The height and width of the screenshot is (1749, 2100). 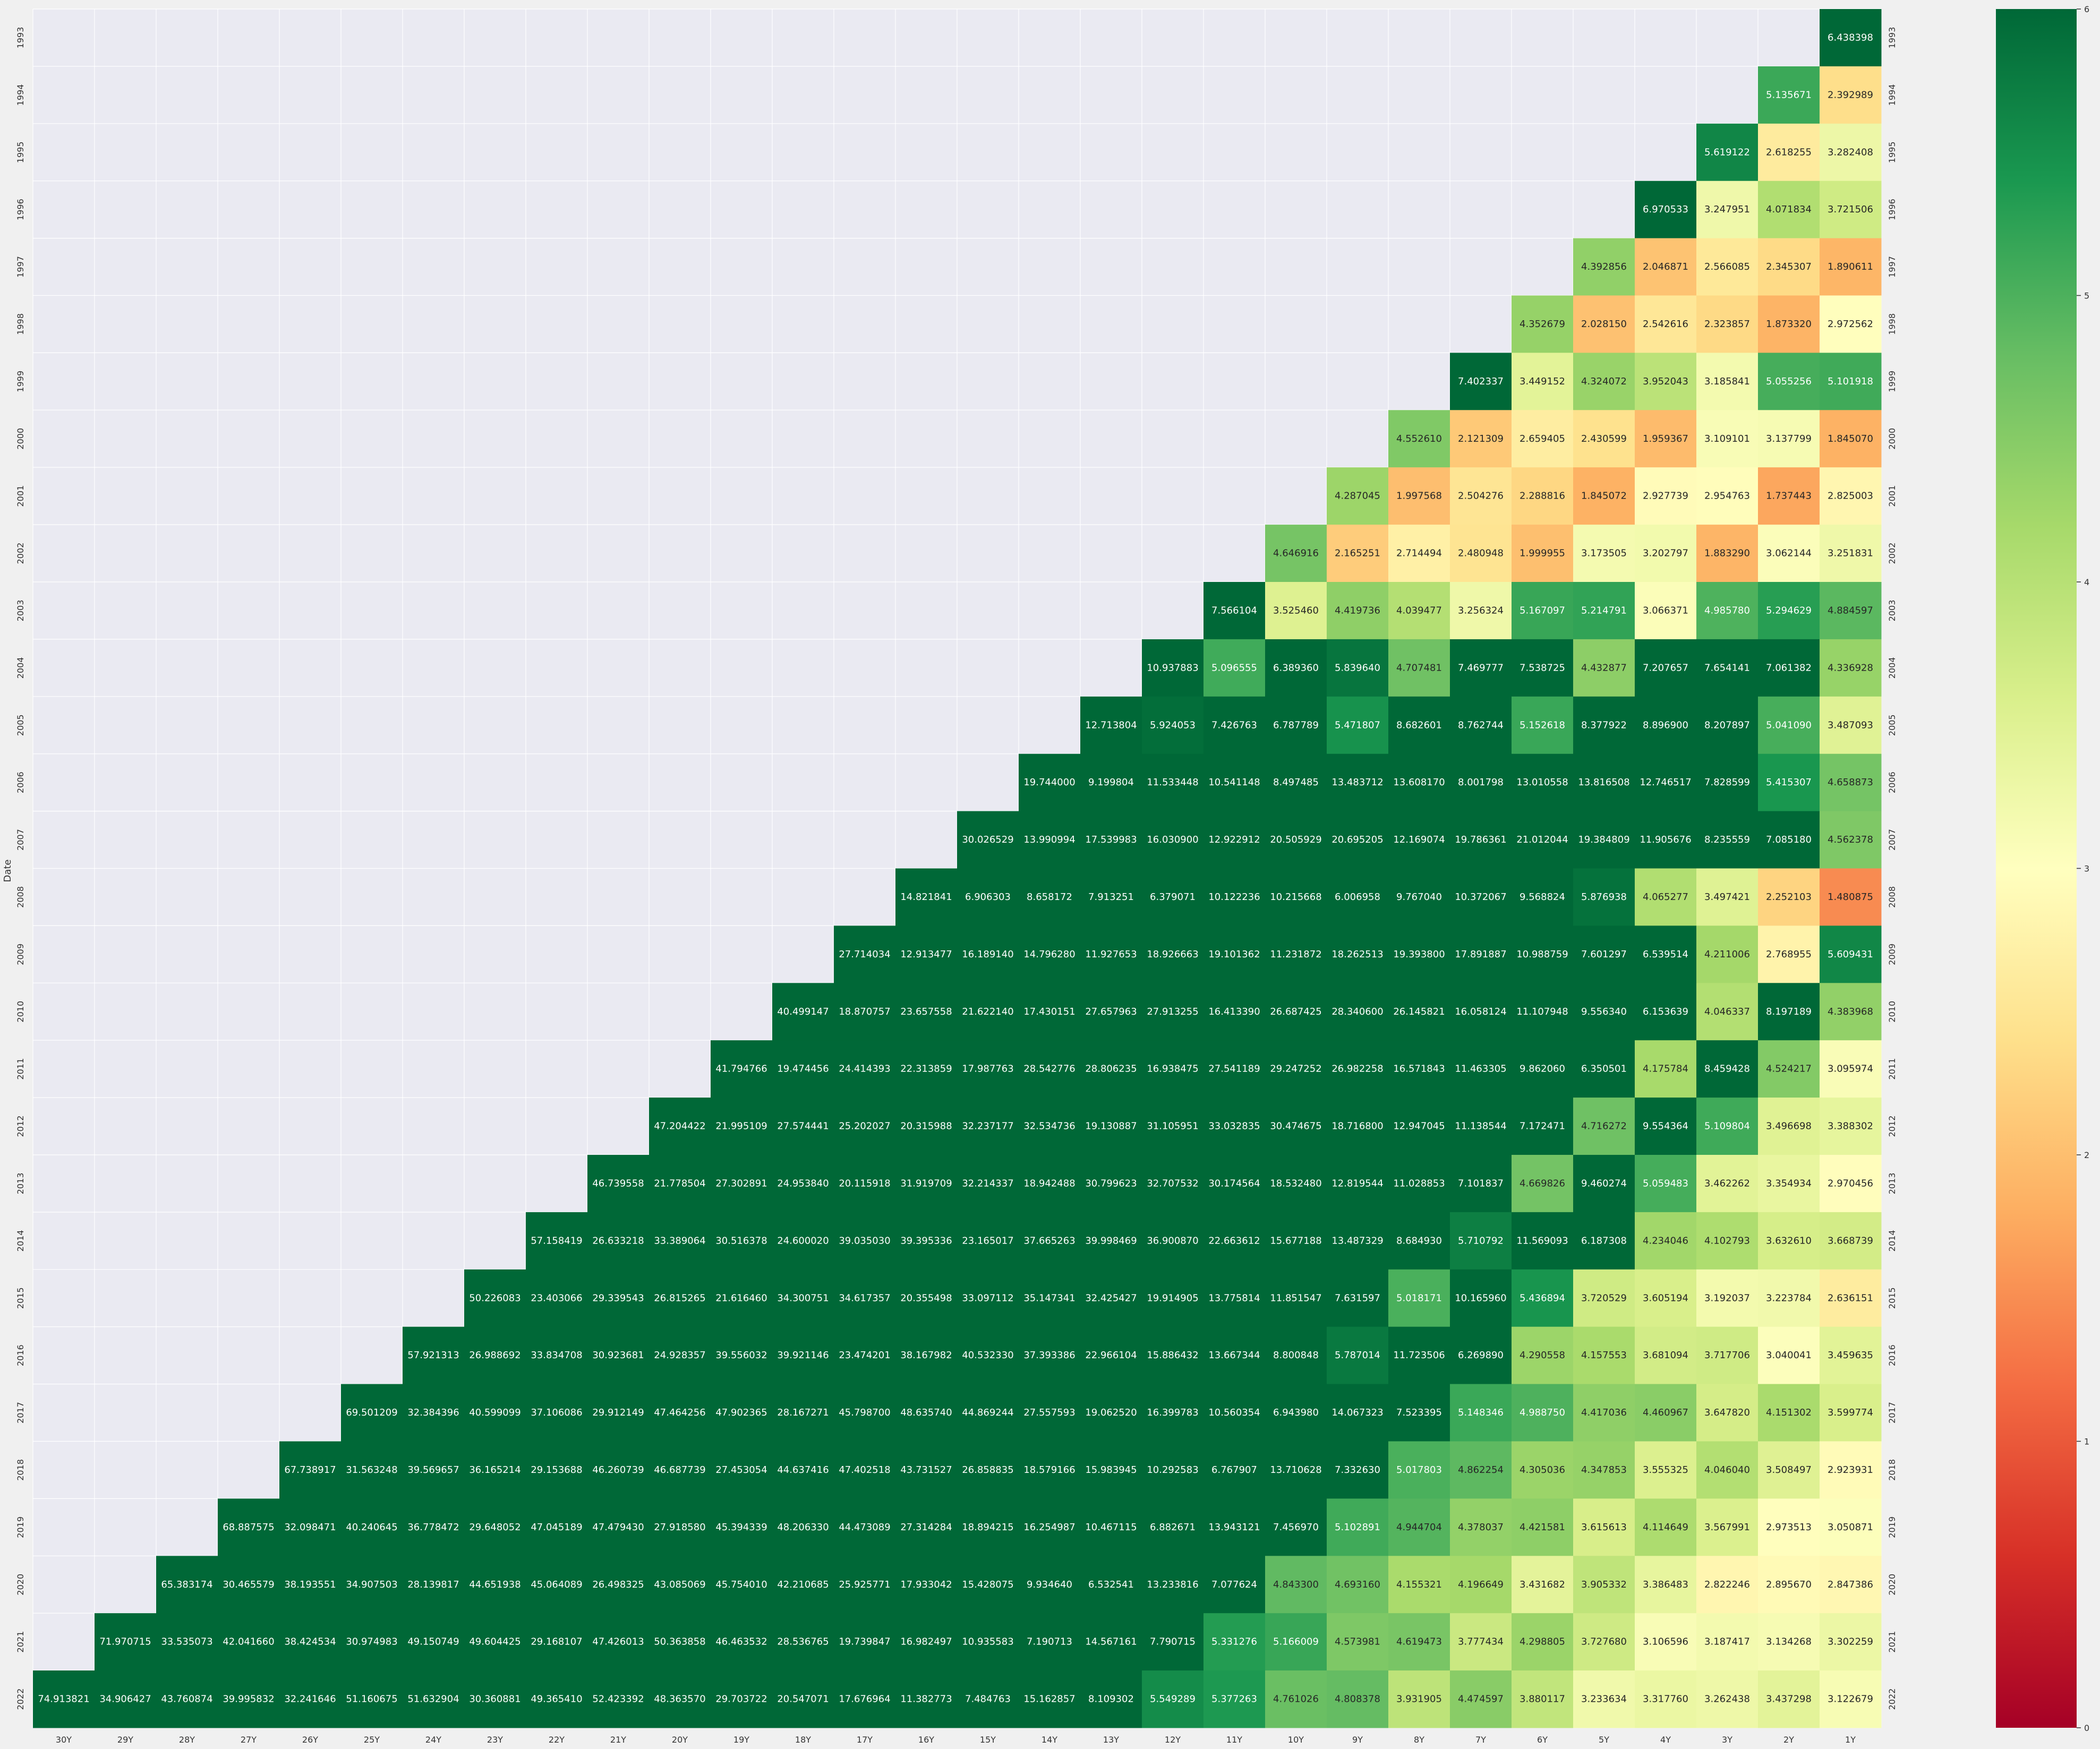 What do you see at coordinates (1049, 954) in the screenshot?
I see `cell-value-label: 14.796280` at bounding box center [1049, 954].